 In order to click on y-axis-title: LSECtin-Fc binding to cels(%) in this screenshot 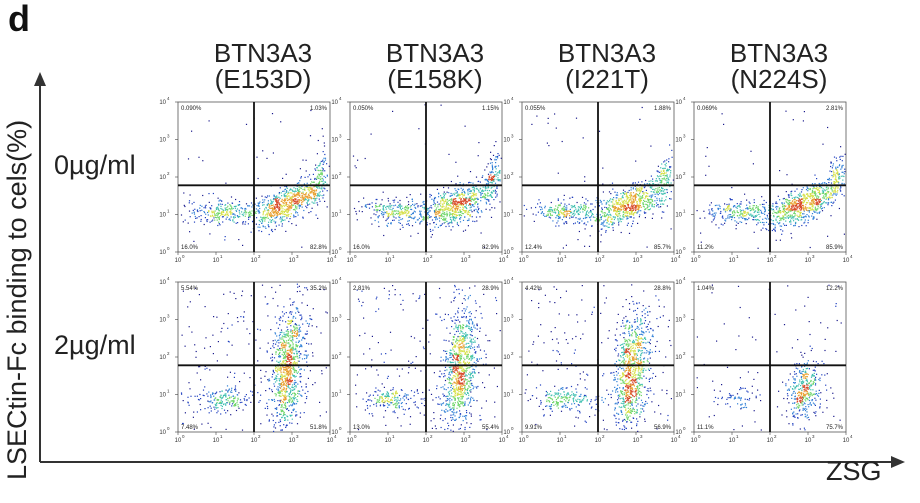, I will do `click(17, 299)`.